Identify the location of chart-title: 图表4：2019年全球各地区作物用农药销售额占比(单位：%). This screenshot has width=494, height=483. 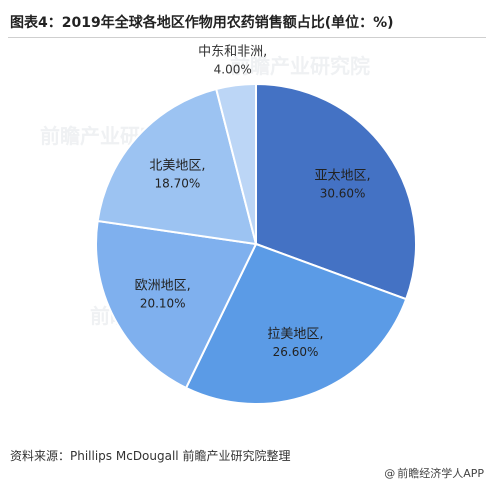
(202, 23).